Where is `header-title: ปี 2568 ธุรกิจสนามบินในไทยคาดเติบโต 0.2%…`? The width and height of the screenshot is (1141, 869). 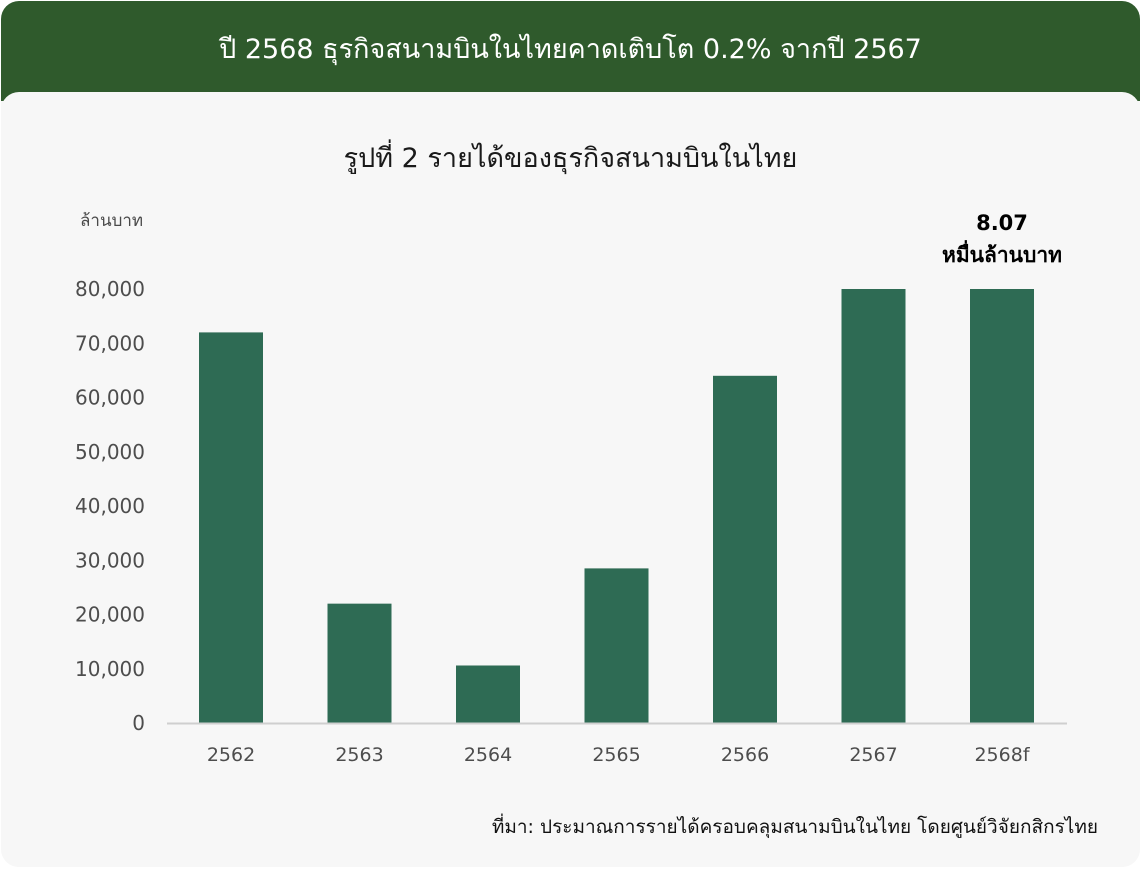 header-title: ปี 2568 ธุรกิจสนามบินในไทยคาดเติบโต 0.2%… is located at coordinates (570, 49).